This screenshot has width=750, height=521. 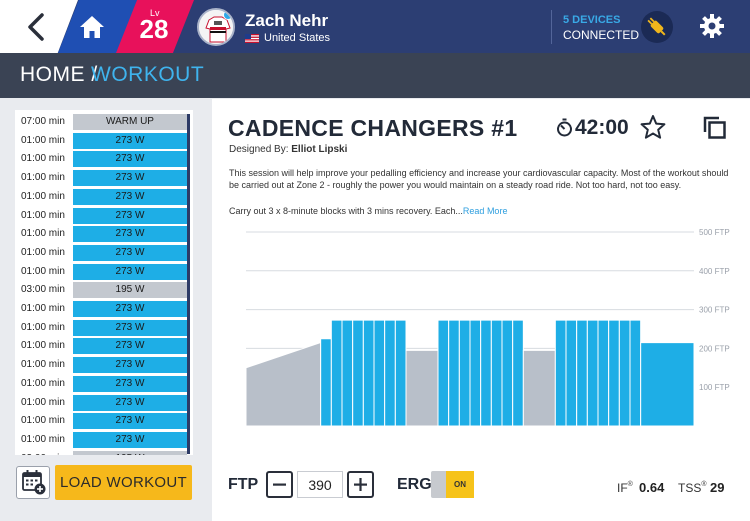 What do you see at coordinates (602, 127) in the screenshot?
I see `workout-duration: 42:00` at bounding box center [602, 127].